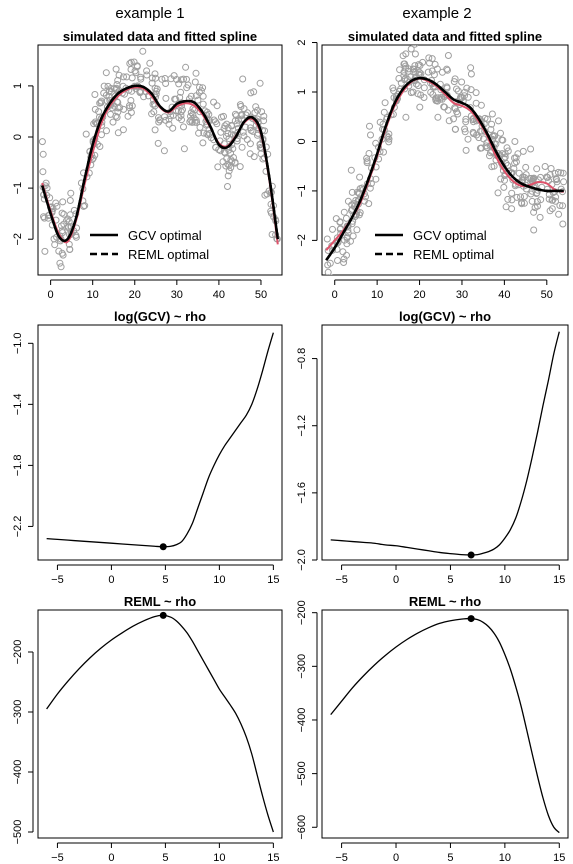 This screenshot has height=864, width=573. What do you see at coordinates (335, 295) in the screenshot?
I see `x-tick-label: 0` at bounding box center [335, 295].